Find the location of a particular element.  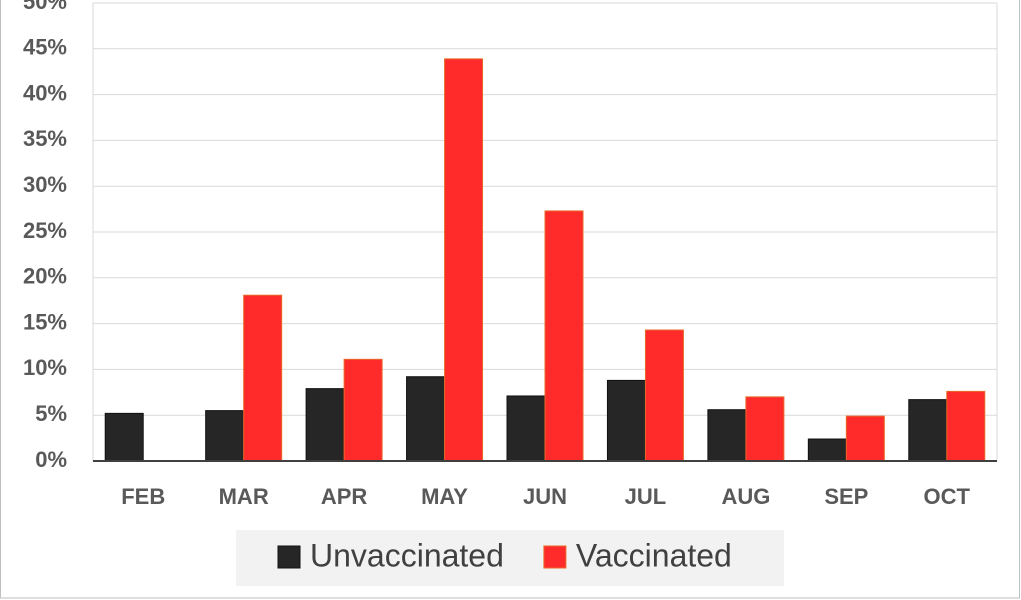

x-tick-label: SEP is located at coordinates (846, 496).